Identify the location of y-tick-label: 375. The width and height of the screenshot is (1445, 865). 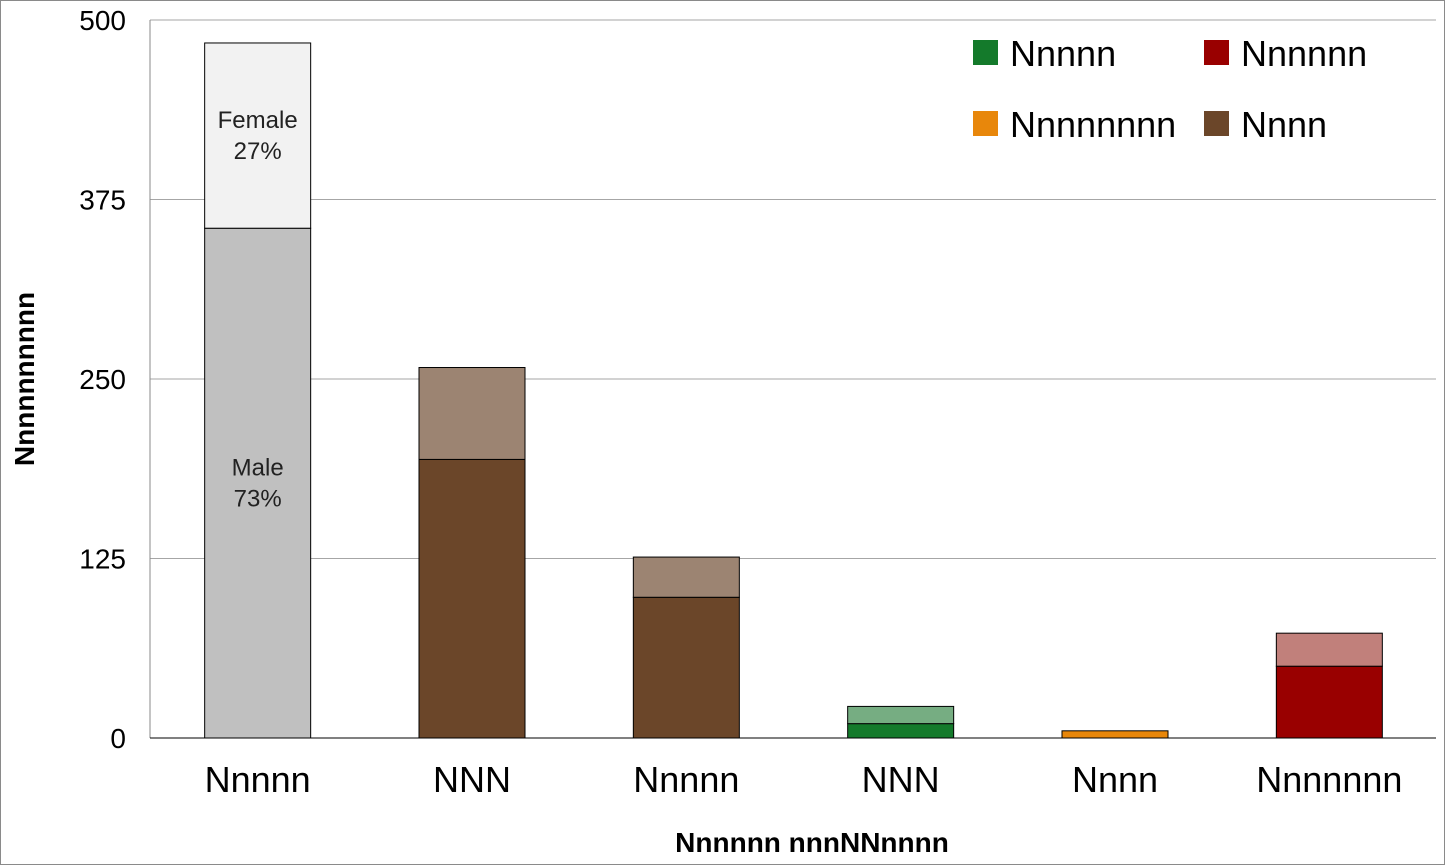
(102, 200).